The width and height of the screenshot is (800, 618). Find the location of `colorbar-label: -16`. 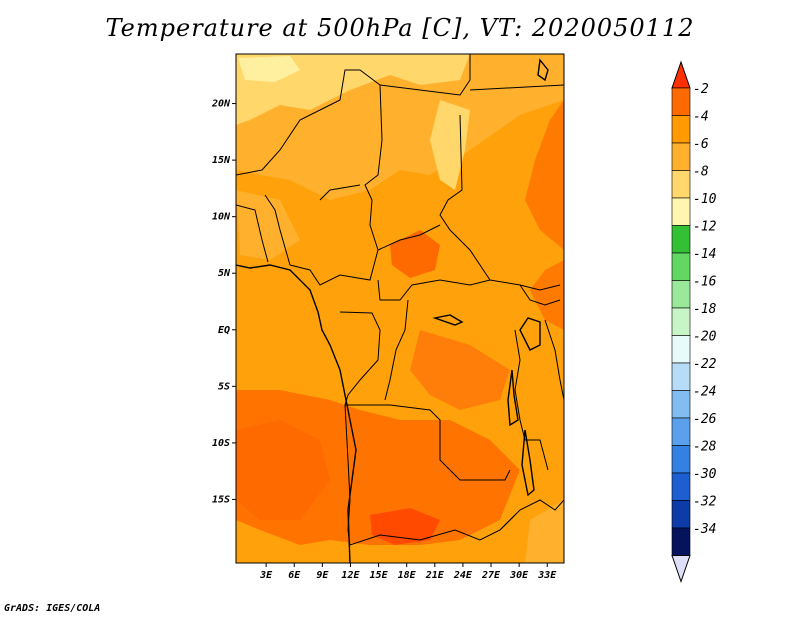

colorbar-label: -16 is located at coordinates (705, 282).